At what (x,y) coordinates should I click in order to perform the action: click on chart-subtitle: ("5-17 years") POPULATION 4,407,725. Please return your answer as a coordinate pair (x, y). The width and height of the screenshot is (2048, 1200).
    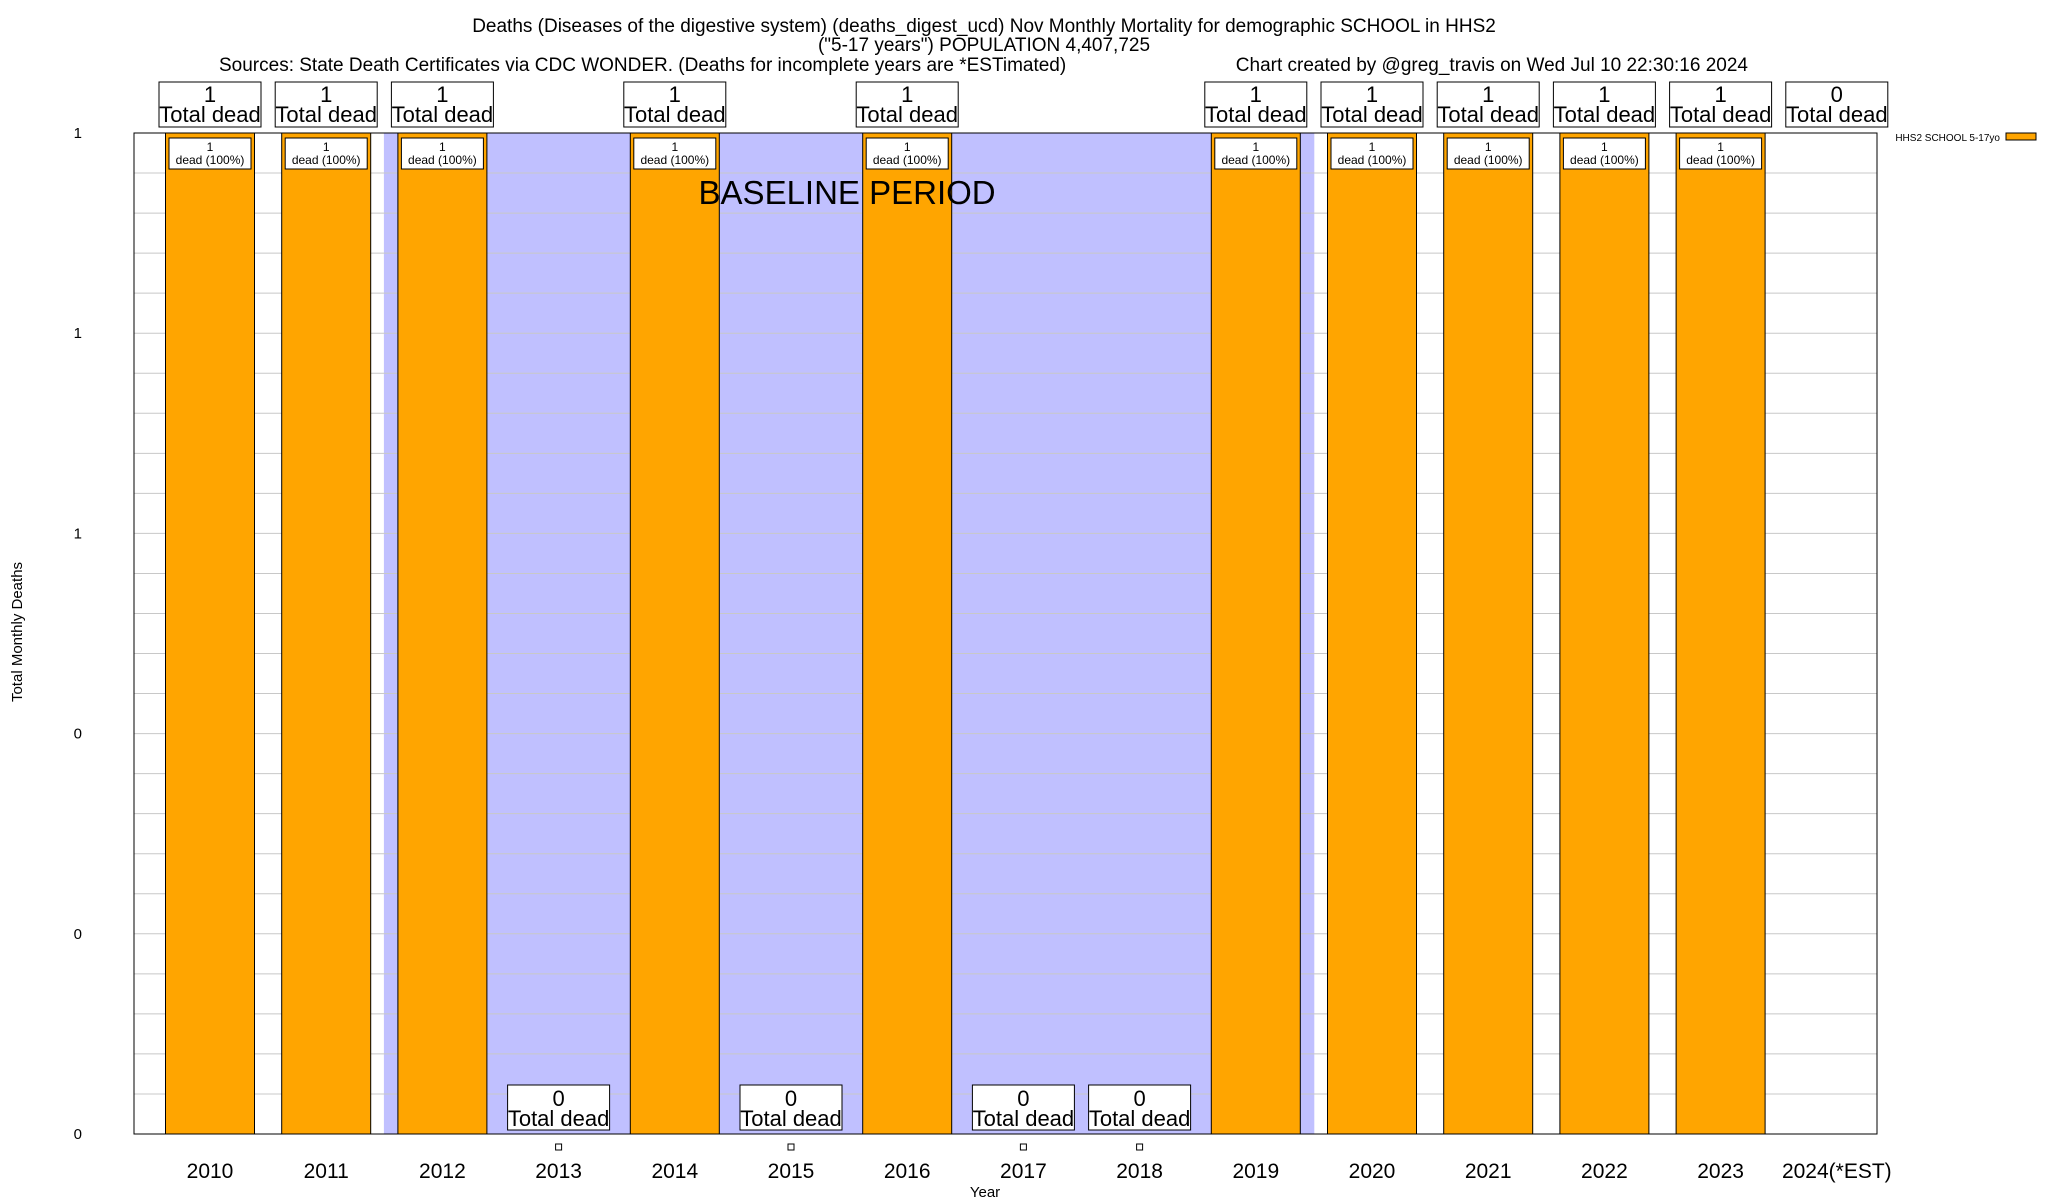
    Looking at the image, I should click on (984, 45).